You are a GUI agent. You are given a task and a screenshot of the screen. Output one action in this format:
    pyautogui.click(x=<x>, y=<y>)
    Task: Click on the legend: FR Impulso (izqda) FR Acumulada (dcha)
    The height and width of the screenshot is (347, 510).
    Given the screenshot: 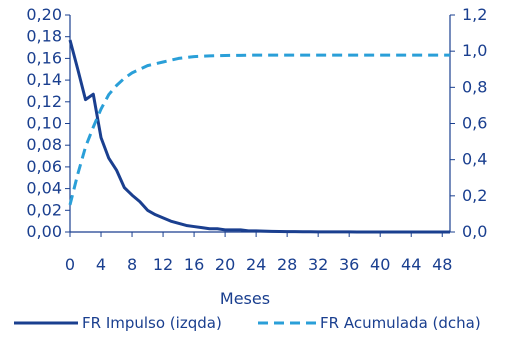 What is the action you would take?
    pyautogui.click(x=247, y=323)
    